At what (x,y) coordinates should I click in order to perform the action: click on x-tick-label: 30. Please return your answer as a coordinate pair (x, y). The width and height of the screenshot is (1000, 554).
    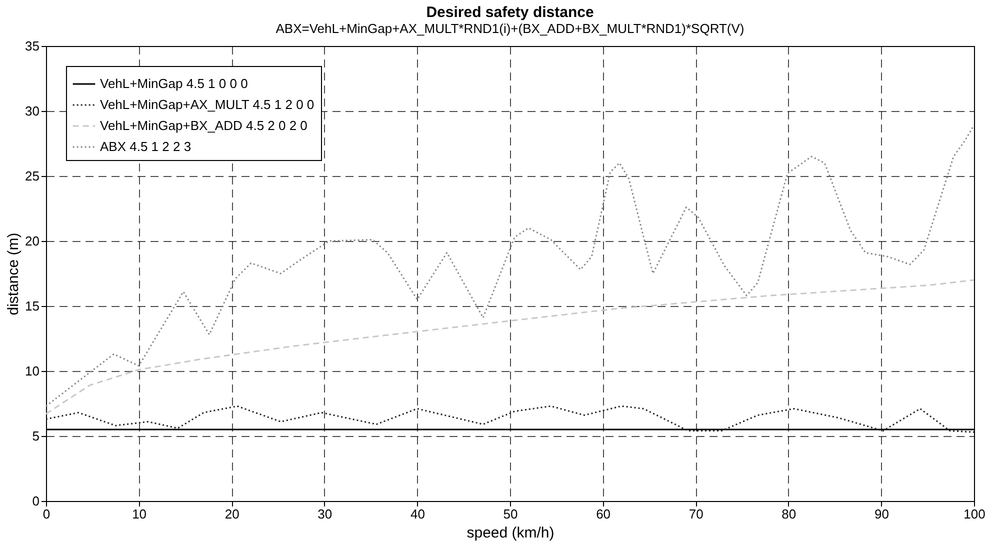
    Looking at the image, I should click on (325, 514).